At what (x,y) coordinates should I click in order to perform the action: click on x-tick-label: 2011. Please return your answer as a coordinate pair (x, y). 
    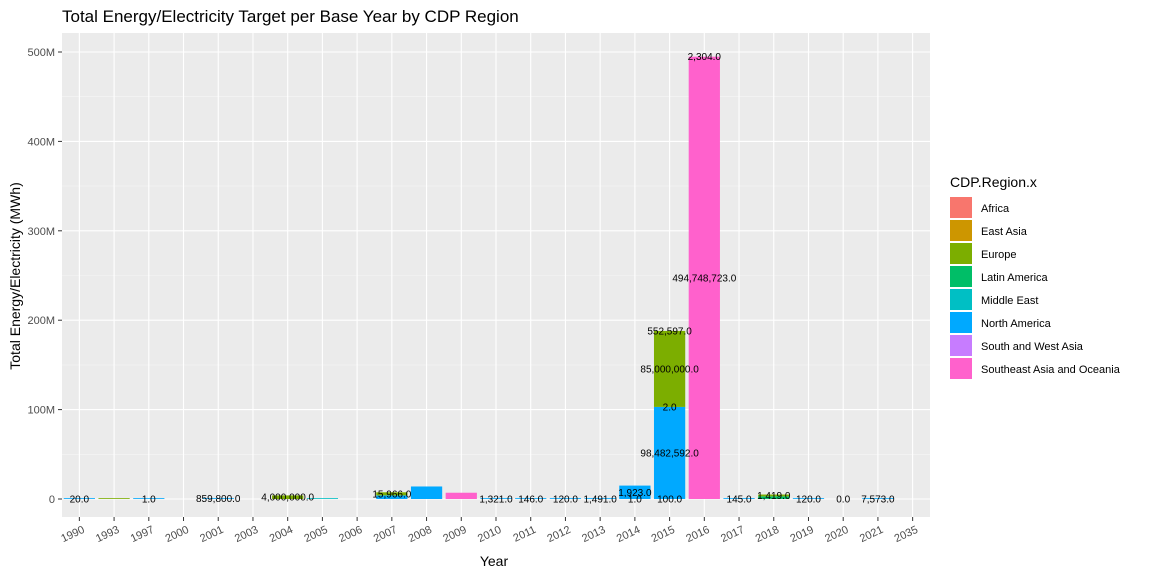
    Looking at the image, I should click on (524, 534).